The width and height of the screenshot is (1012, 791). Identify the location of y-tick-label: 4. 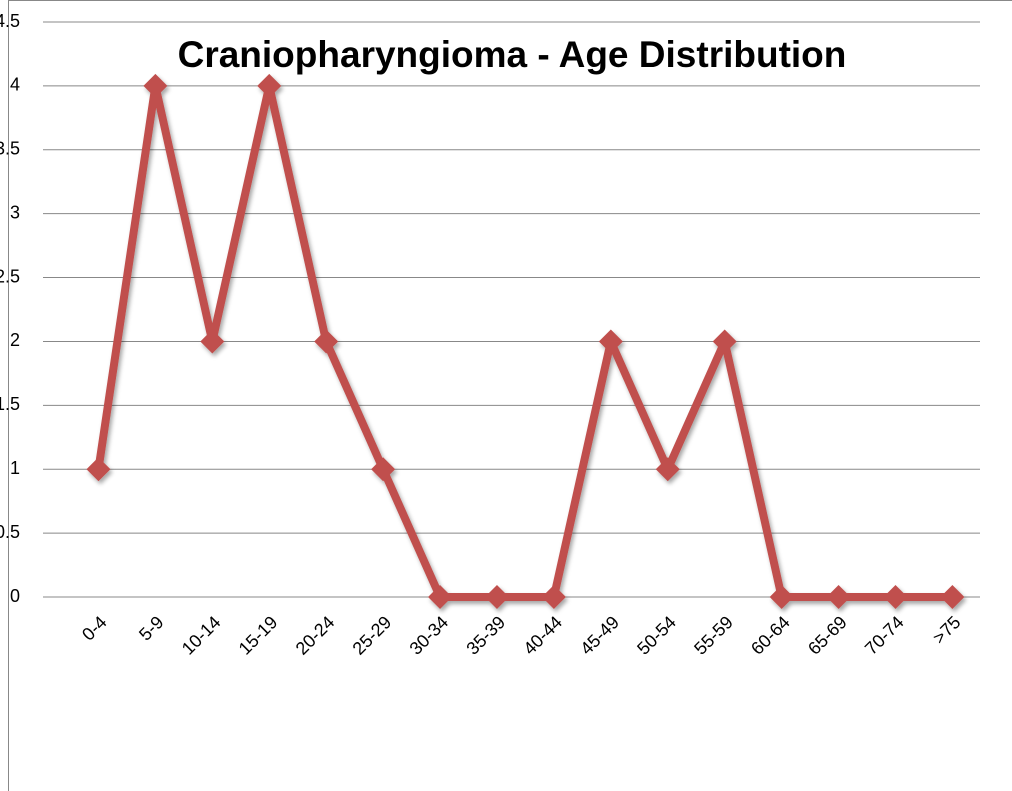
(15, 85).